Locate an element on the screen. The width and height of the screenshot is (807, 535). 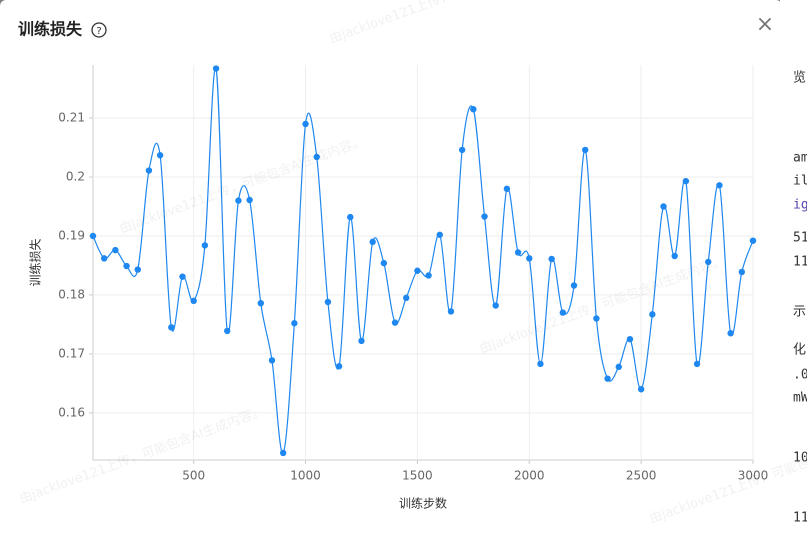
background-editor is located at coordinates (793, 267).